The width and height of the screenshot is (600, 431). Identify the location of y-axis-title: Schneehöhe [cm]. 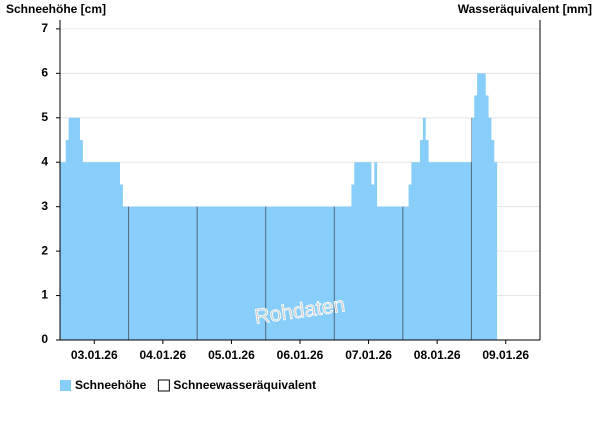
(56, 9).